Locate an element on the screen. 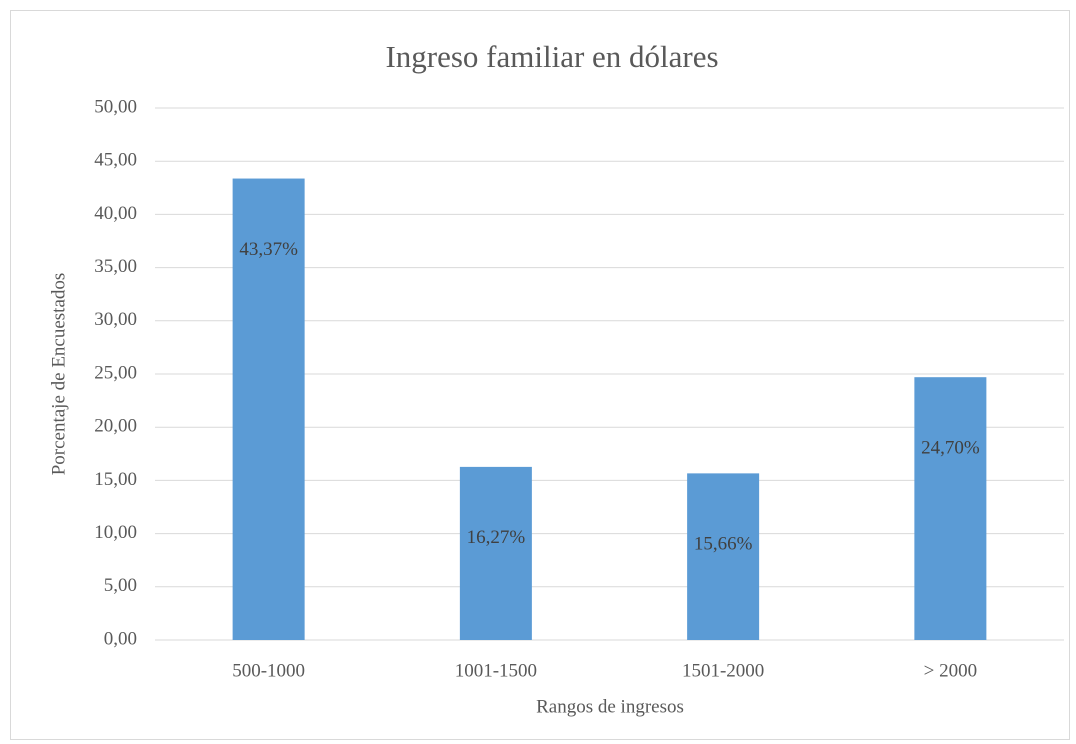  y-tick-label: 15,00 is located at coordinates (115, 479).